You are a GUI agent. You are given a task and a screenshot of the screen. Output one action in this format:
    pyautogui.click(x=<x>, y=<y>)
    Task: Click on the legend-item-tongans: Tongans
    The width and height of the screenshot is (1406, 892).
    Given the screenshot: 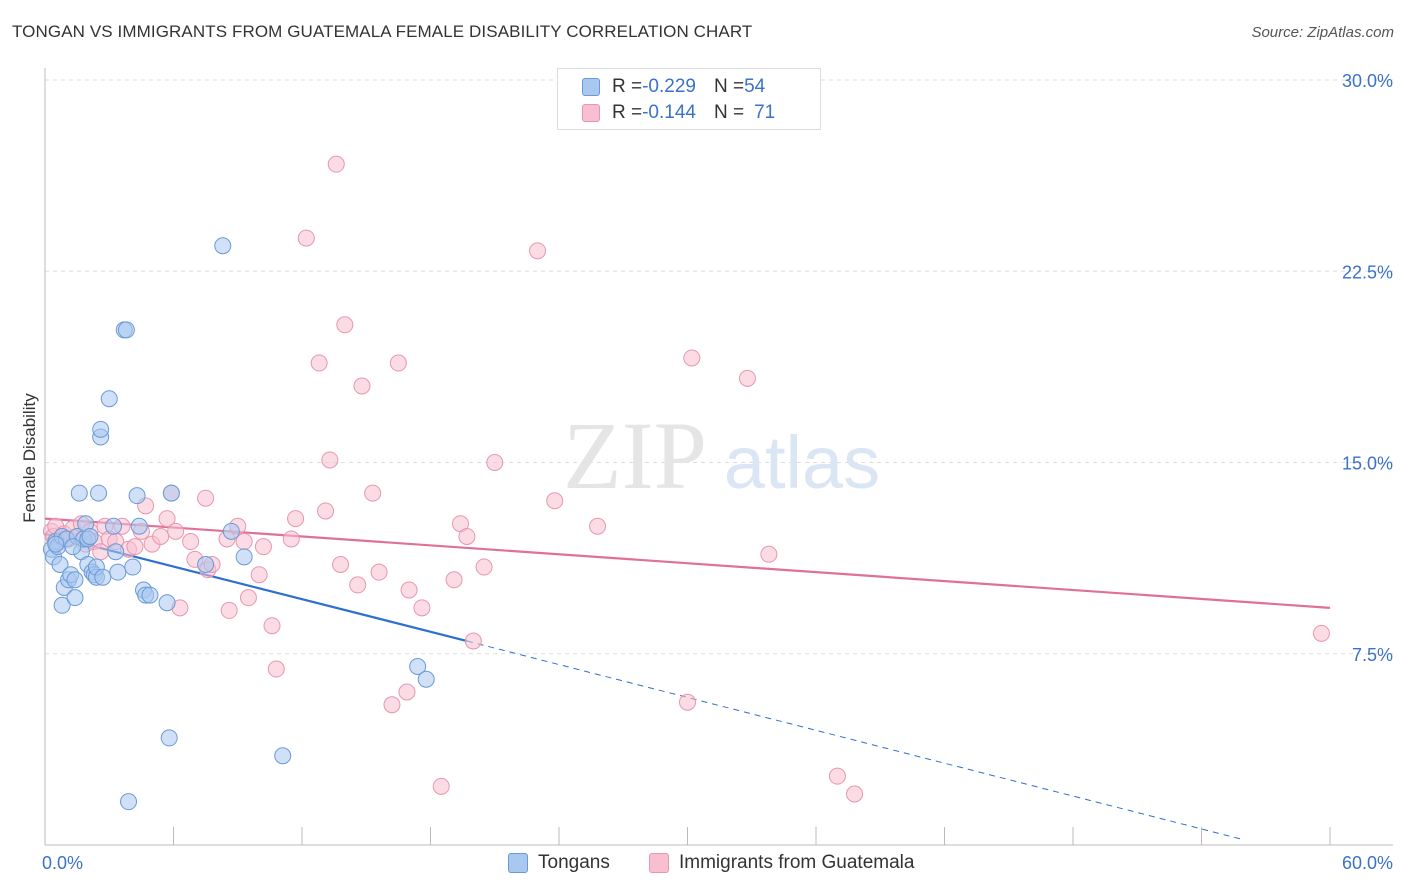 What is the action you would take?
    pyautogui.click(x=559, y=863)
    